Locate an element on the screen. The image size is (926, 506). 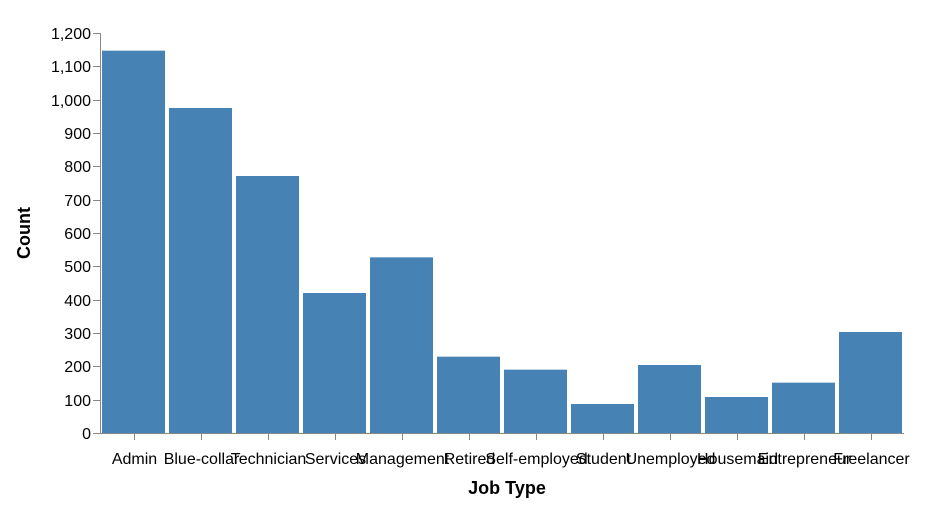
y-tick-label: 1,000 is located at coordinates (71, 101).